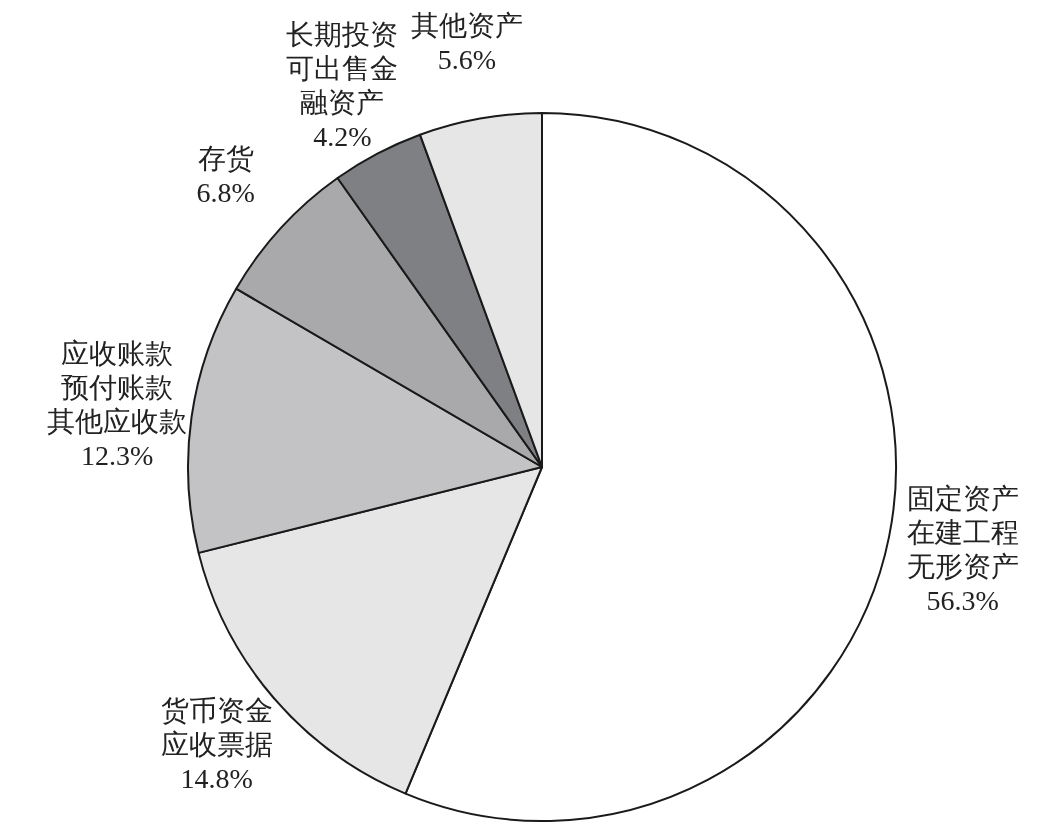  Describe the element at coordinates (342, 136) in the screenshot. I see `data-label: 4.2%` at that location.